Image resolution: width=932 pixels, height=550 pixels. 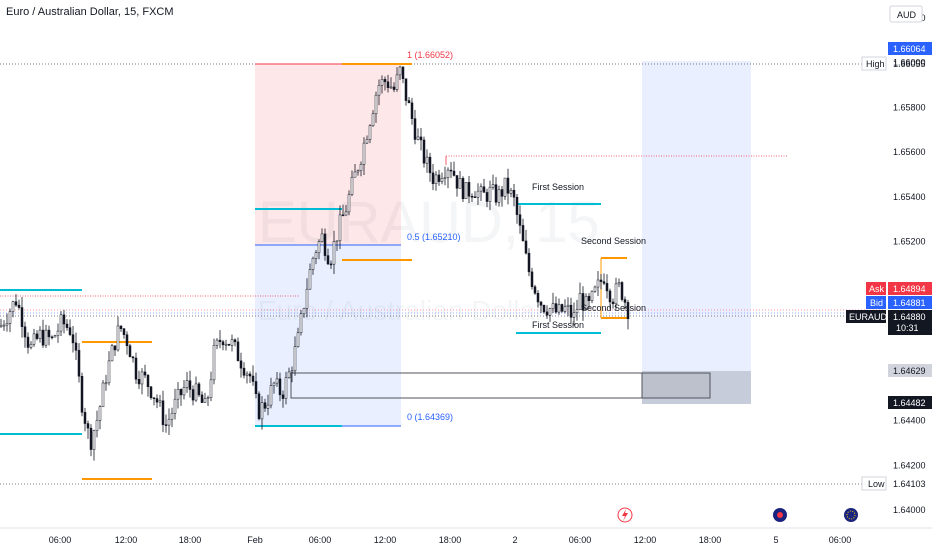 What do you see at coordinates (429, 222) in the screenshot?
I see `watermark-symbol: EURAUD, 15` at bounding box center [429, 222].